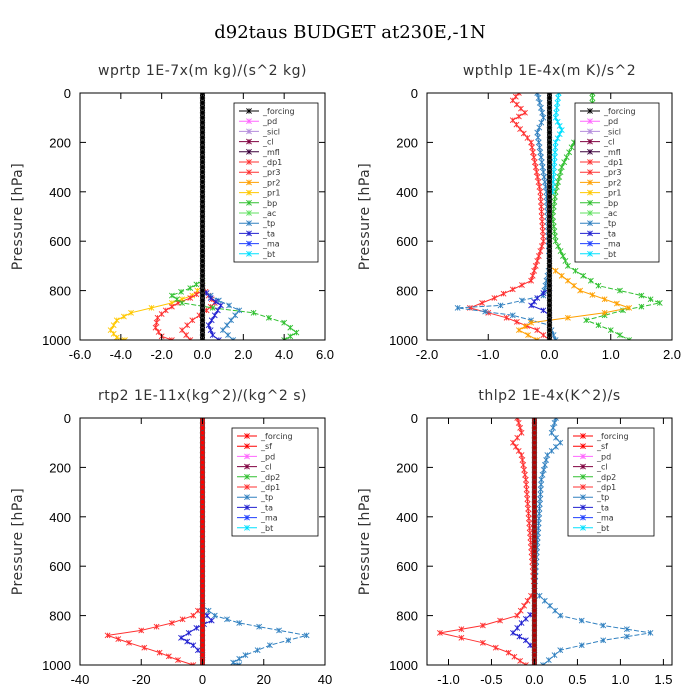 Image resolution: width=700 pixels, height=700 pixels. Describe the element at coordinates (549, 541) in the screenshot. I see `plot-frame` at that location.